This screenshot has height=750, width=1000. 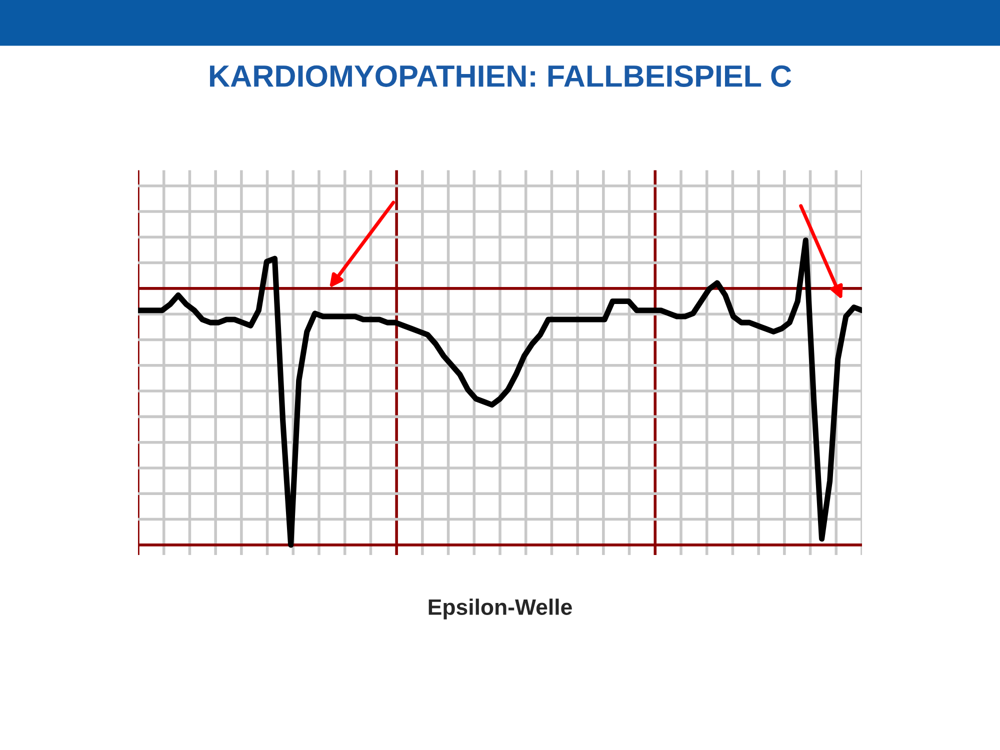 I want to click on chart-title: KARDIOMYOPATHIEN: FALLBEISPIEL C, so click(x=501, y=76).